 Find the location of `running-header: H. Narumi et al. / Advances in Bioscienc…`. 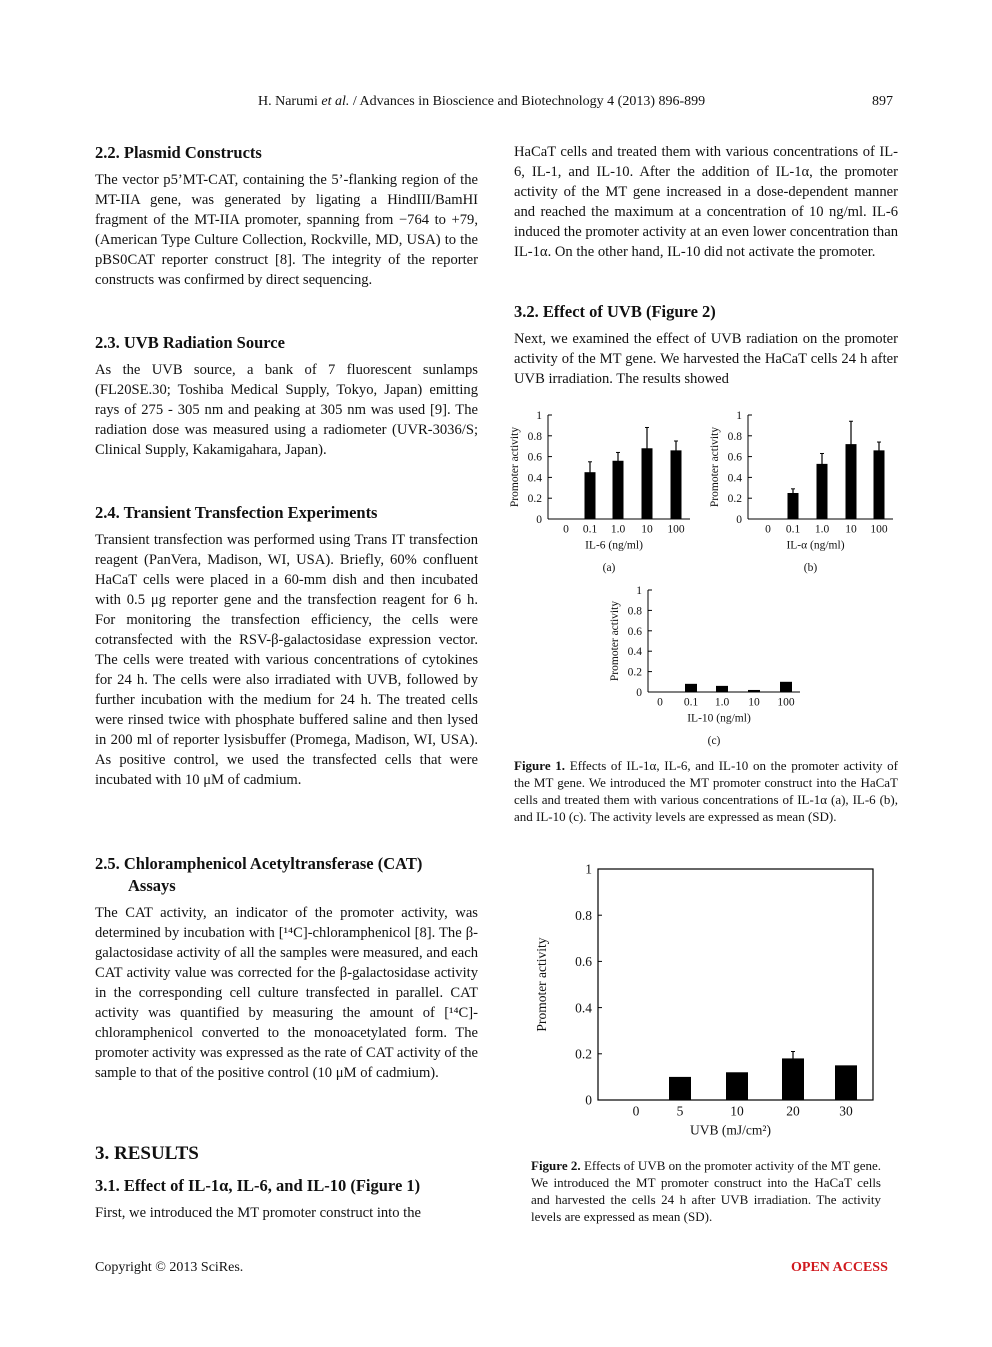

running-header: H. Narumi et al. / Advances in Bioscienc… is located at coordinates (481, 102).